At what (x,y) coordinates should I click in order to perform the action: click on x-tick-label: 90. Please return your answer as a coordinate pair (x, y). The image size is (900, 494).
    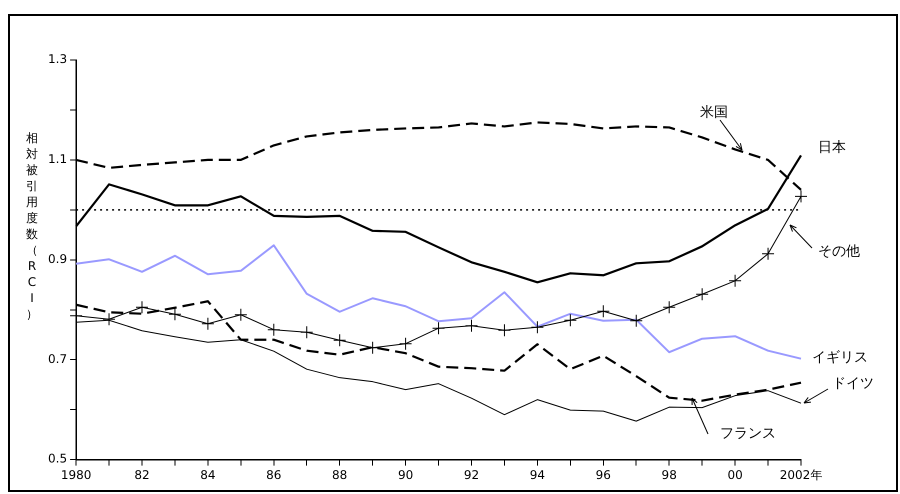
    Looking at the image, I should click on (406, 475).